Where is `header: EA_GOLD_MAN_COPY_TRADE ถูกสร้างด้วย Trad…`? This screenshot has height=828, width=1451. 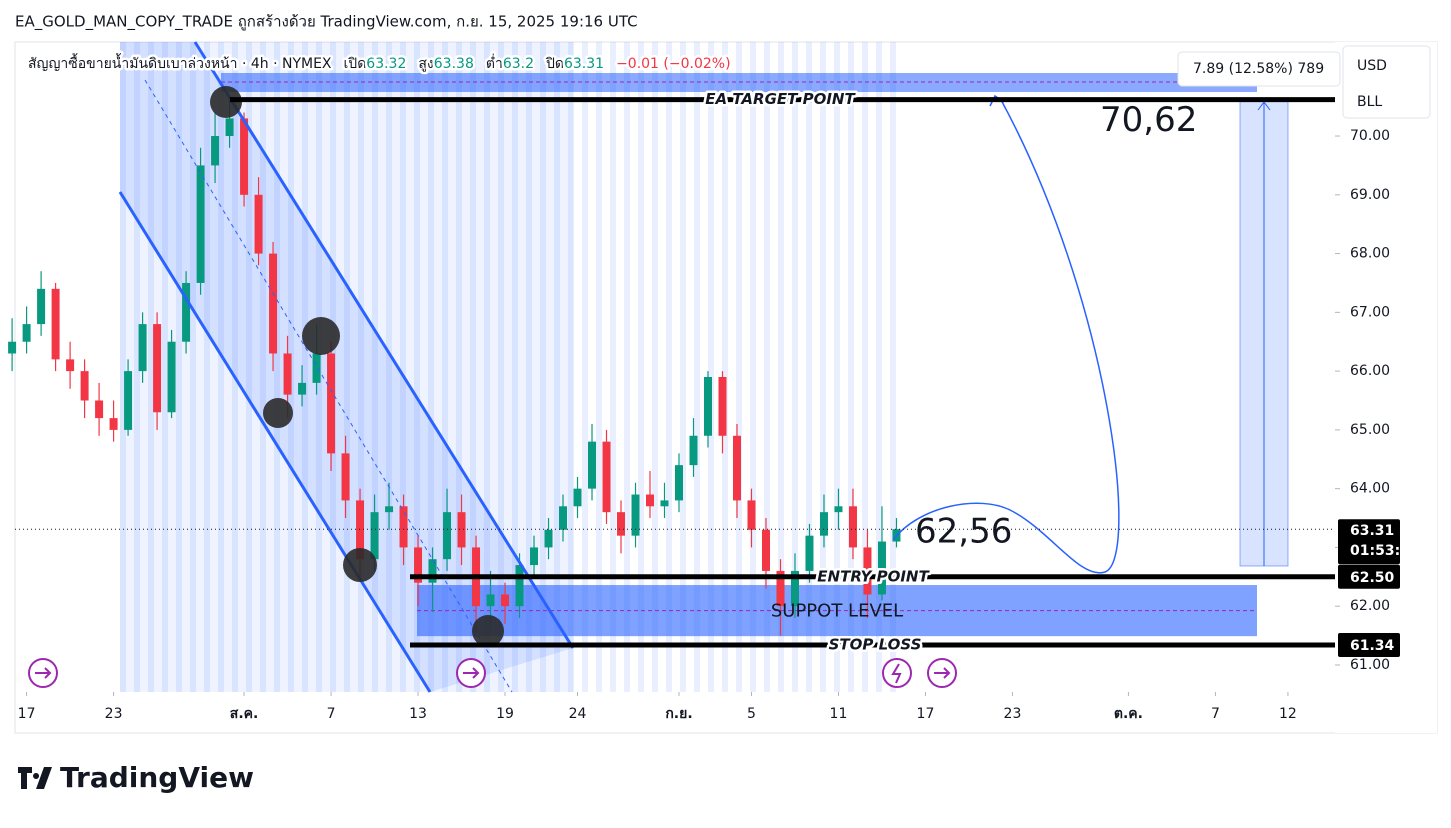 header: EA_GOLD_MAN_COPY_TRADE ถูกสร้างด้วย Trad… is located at coordinates (326, 22).